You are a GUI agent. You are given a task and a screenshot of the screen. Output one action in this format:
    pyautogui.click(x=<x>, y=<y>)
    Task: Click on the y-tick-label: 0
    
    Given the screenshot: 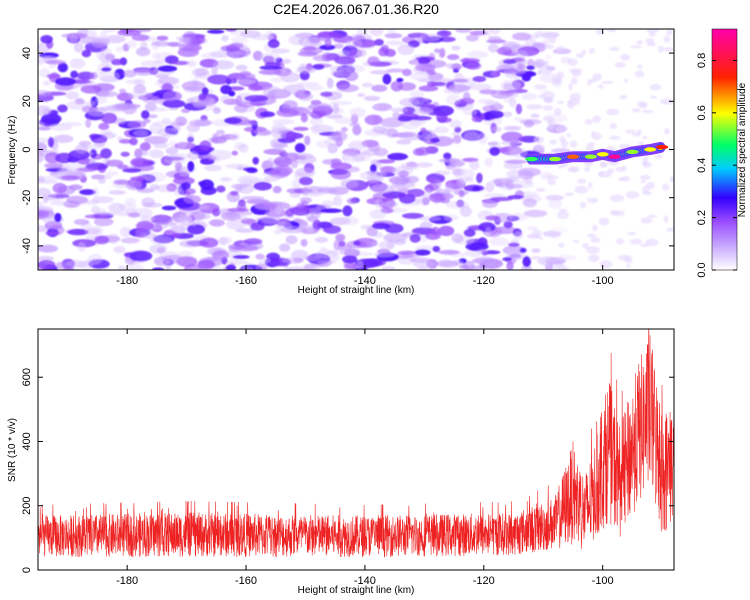 What is the action you would take?
    pyautogui.click(x=27, y=570)
    